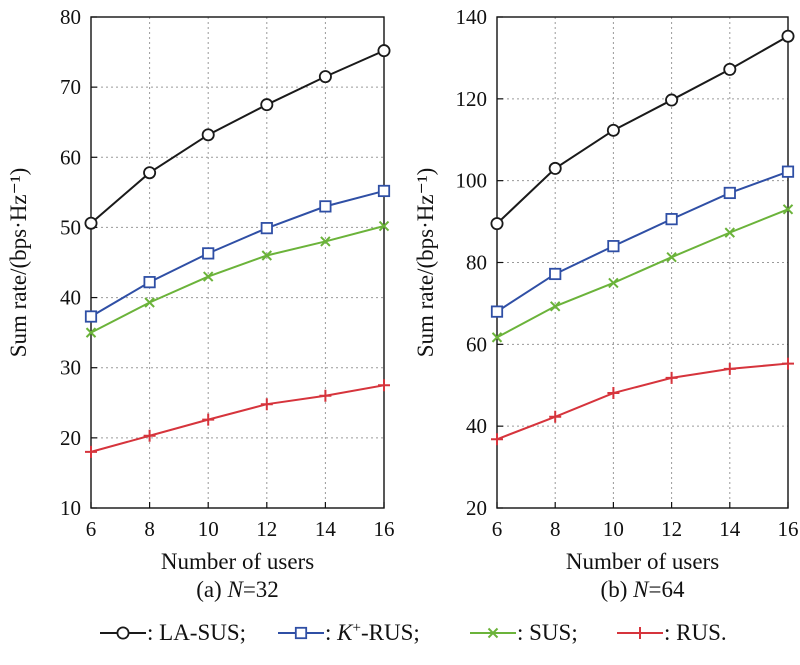 The height and width of the screenshot is (665, 800). What do you see at coordinates (70, 87) in the screenshot?
I see `y-tick-label: 70` at bounding box center [70, 87].